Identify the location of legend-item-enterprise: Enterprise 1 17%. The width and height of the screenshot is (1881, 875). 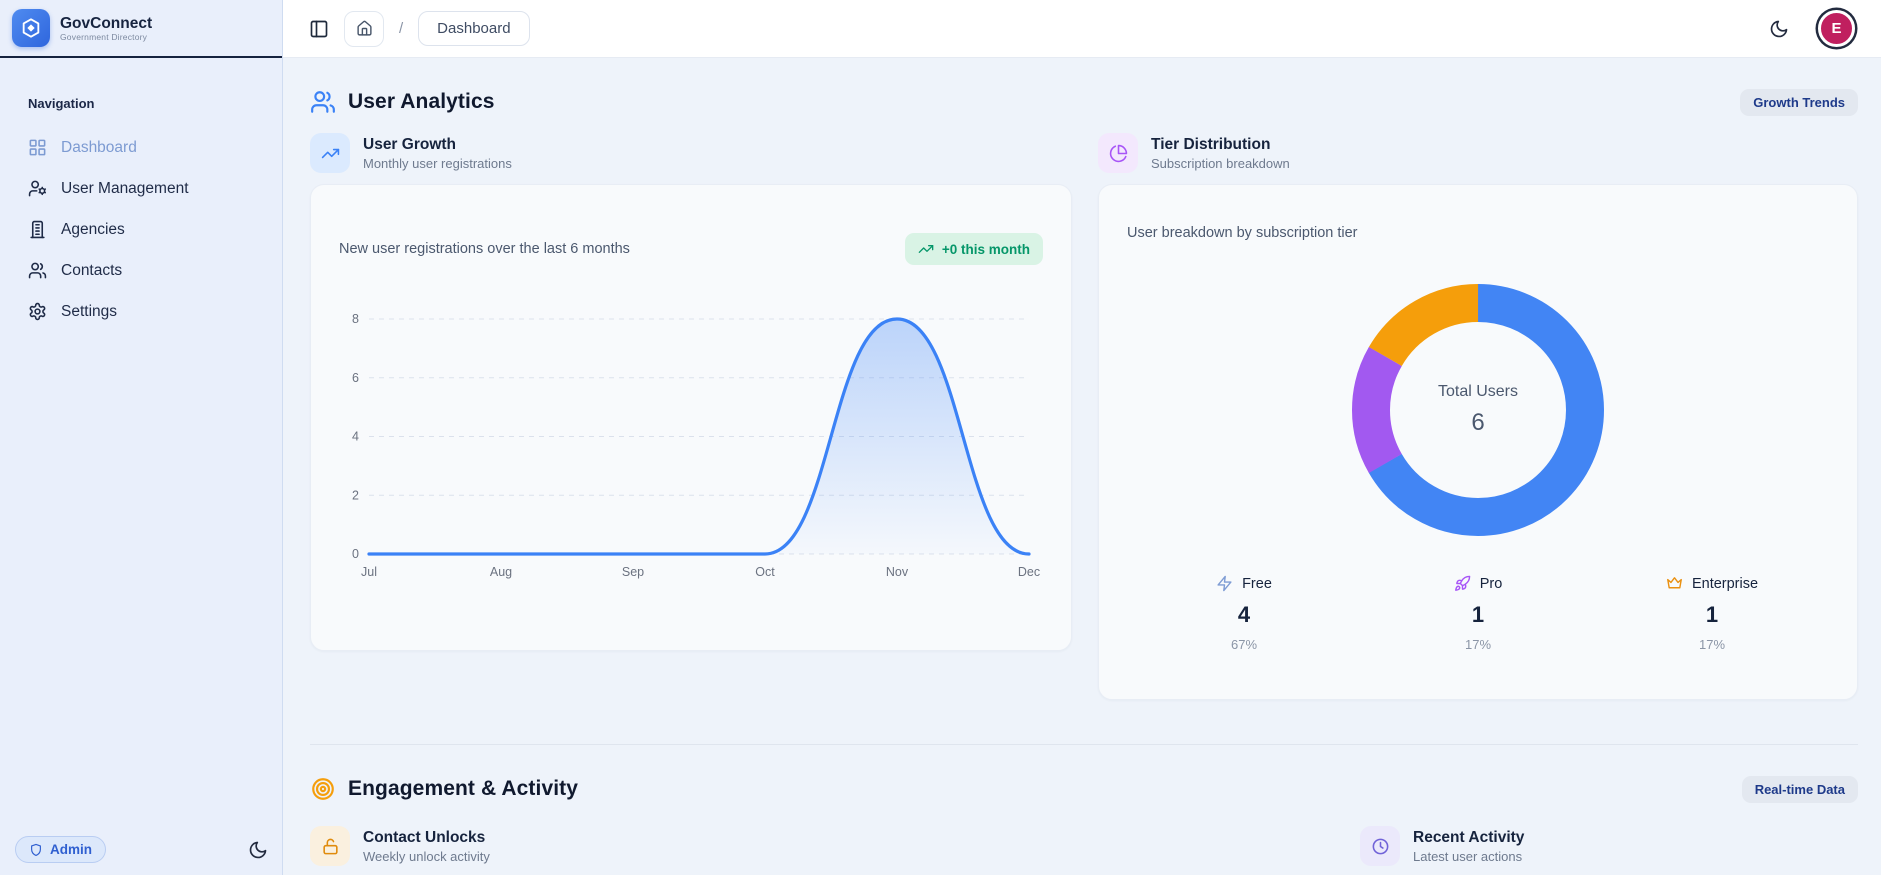
(1712, 613).